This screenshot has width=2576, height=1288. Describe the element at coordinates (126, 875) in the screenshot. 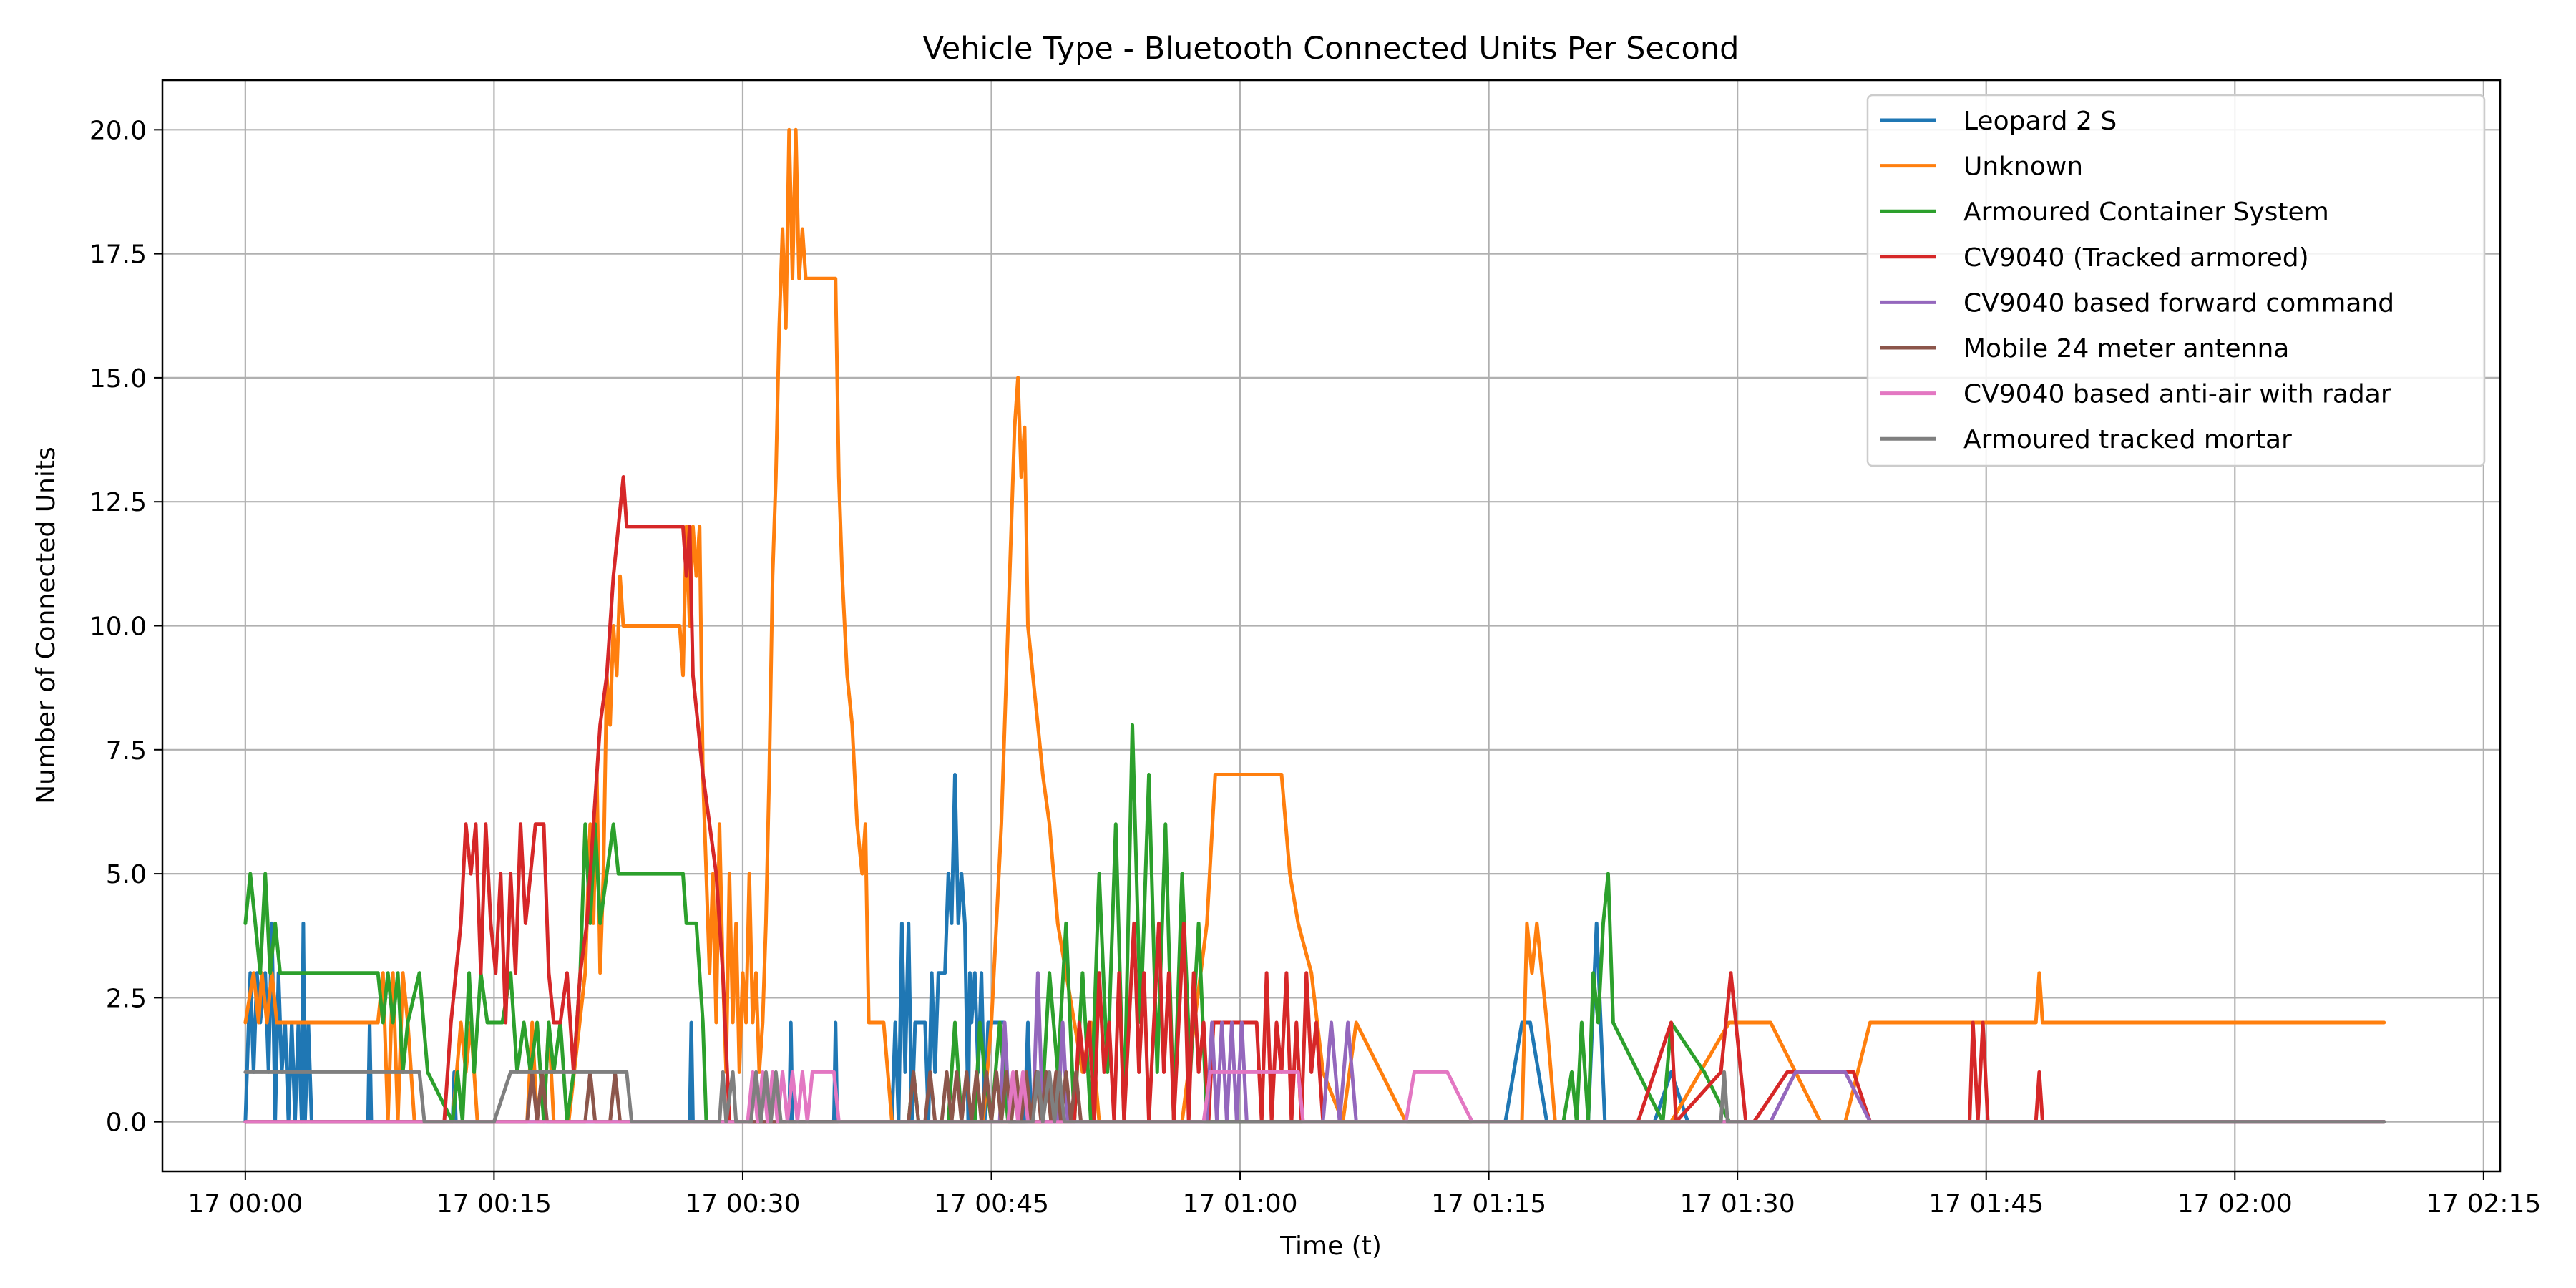

I see `y-tick-label: 5.0` at that location.